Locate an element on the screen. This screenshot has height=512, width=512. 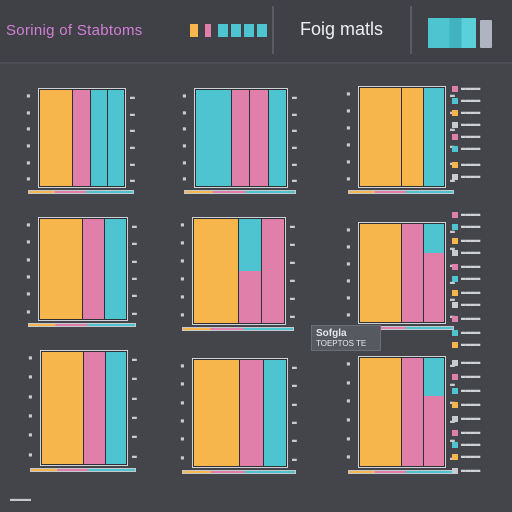
color-chip-teal-d is located at coordinates (249, 30).